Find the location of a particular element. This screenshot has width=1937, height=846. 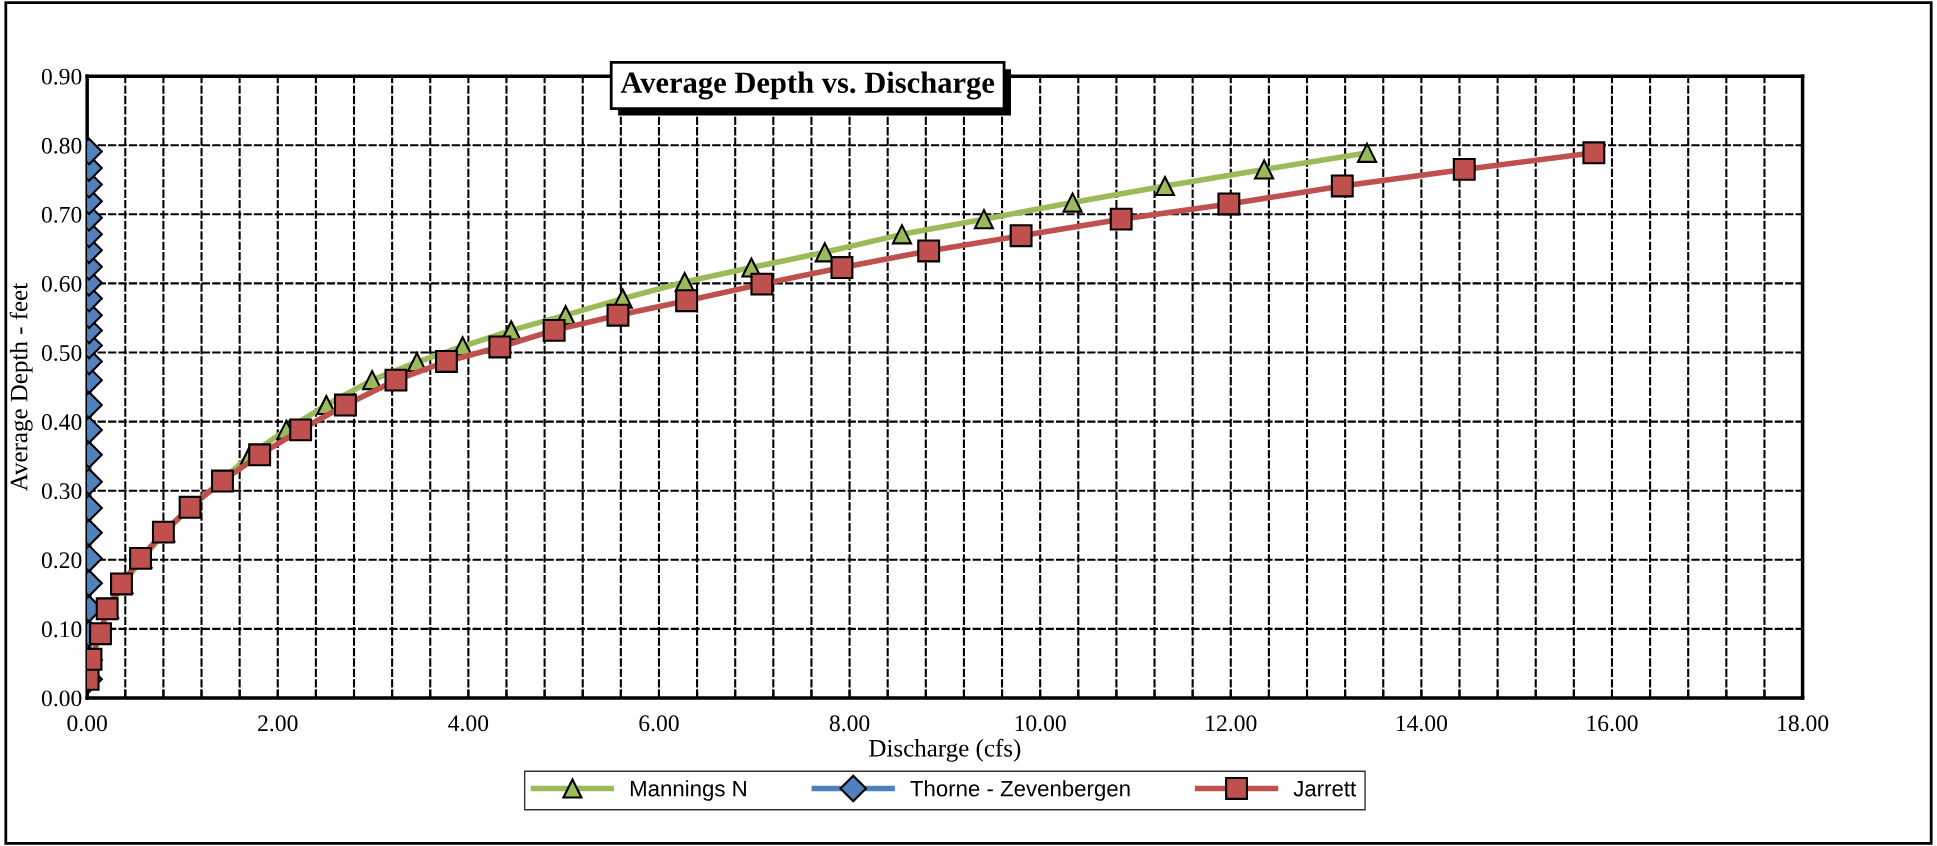

legend-label: Jarrett is located at coordinates (1325, 788).